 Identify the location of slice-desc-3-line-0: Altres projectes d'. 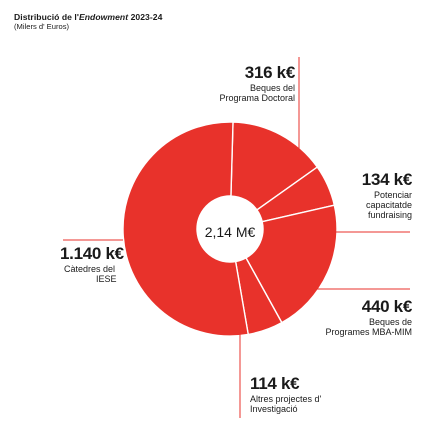
(286, 398).